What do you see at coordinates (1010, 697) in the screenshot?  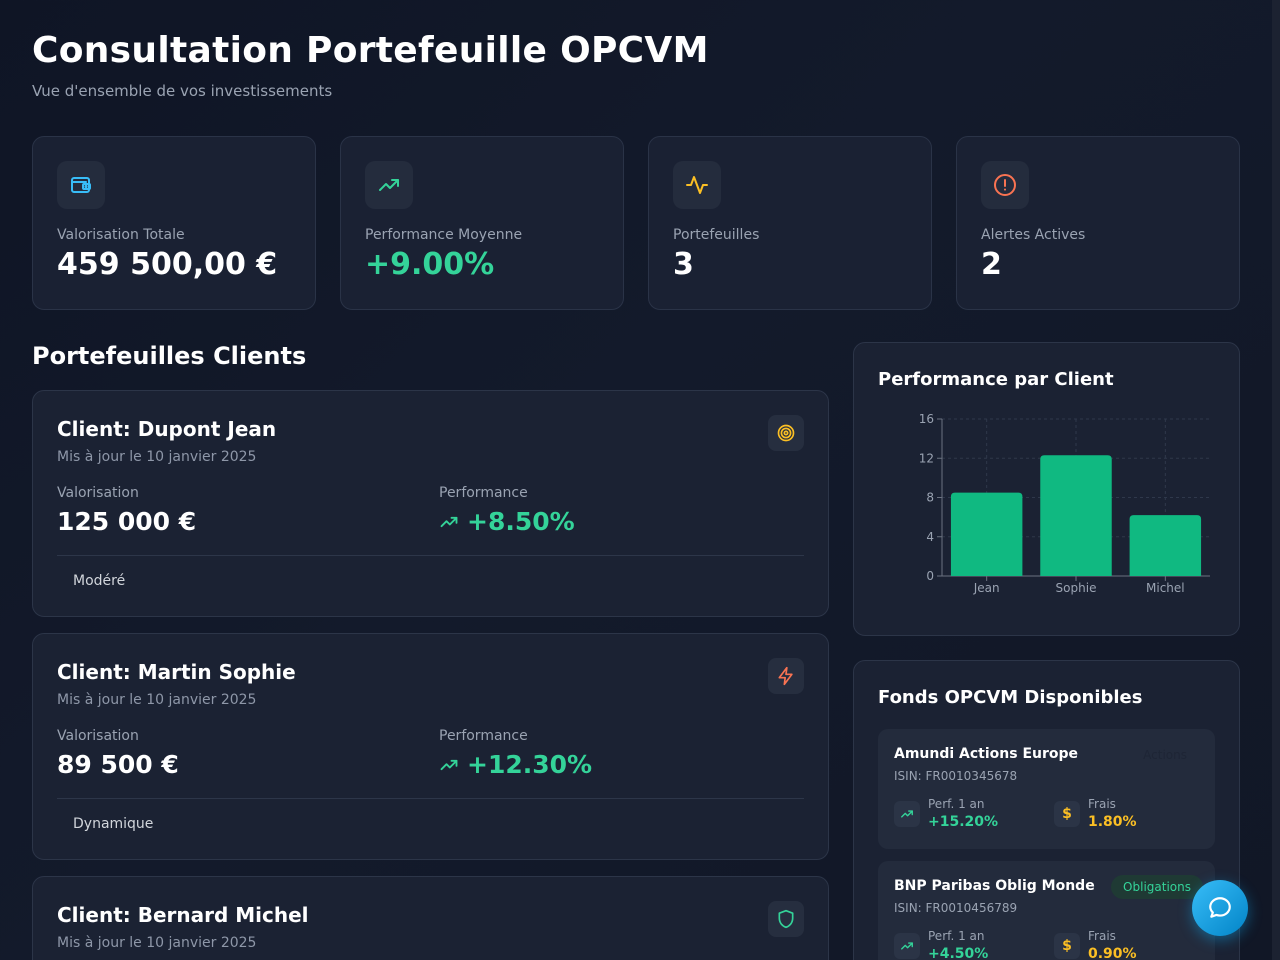 I see `funds-title: Fonds OPCVM Disponibles` at bounding box center [1010, 697].